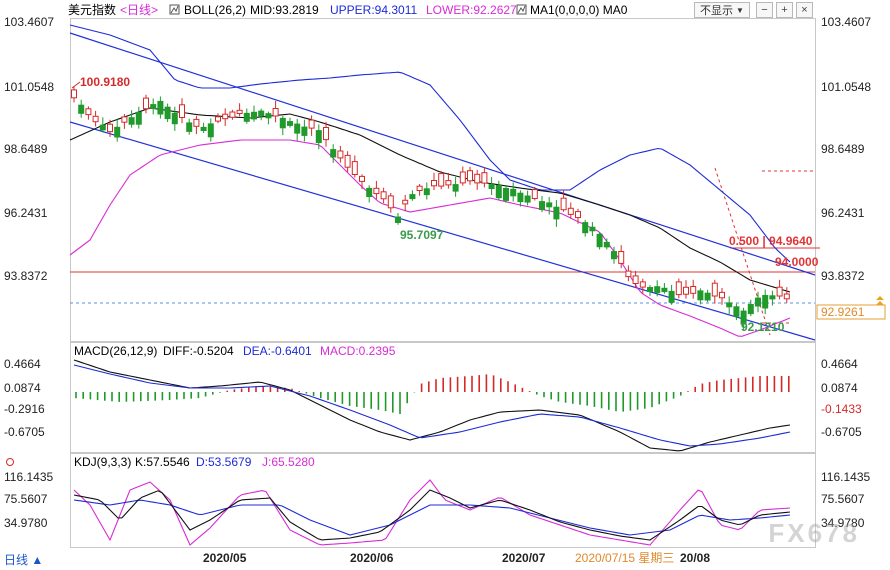 The width and height of the screenshot is (890, 570). Describe the element at coordinates (880, 300) in the screenshot. I see `last-price-marker-icon` at that location.